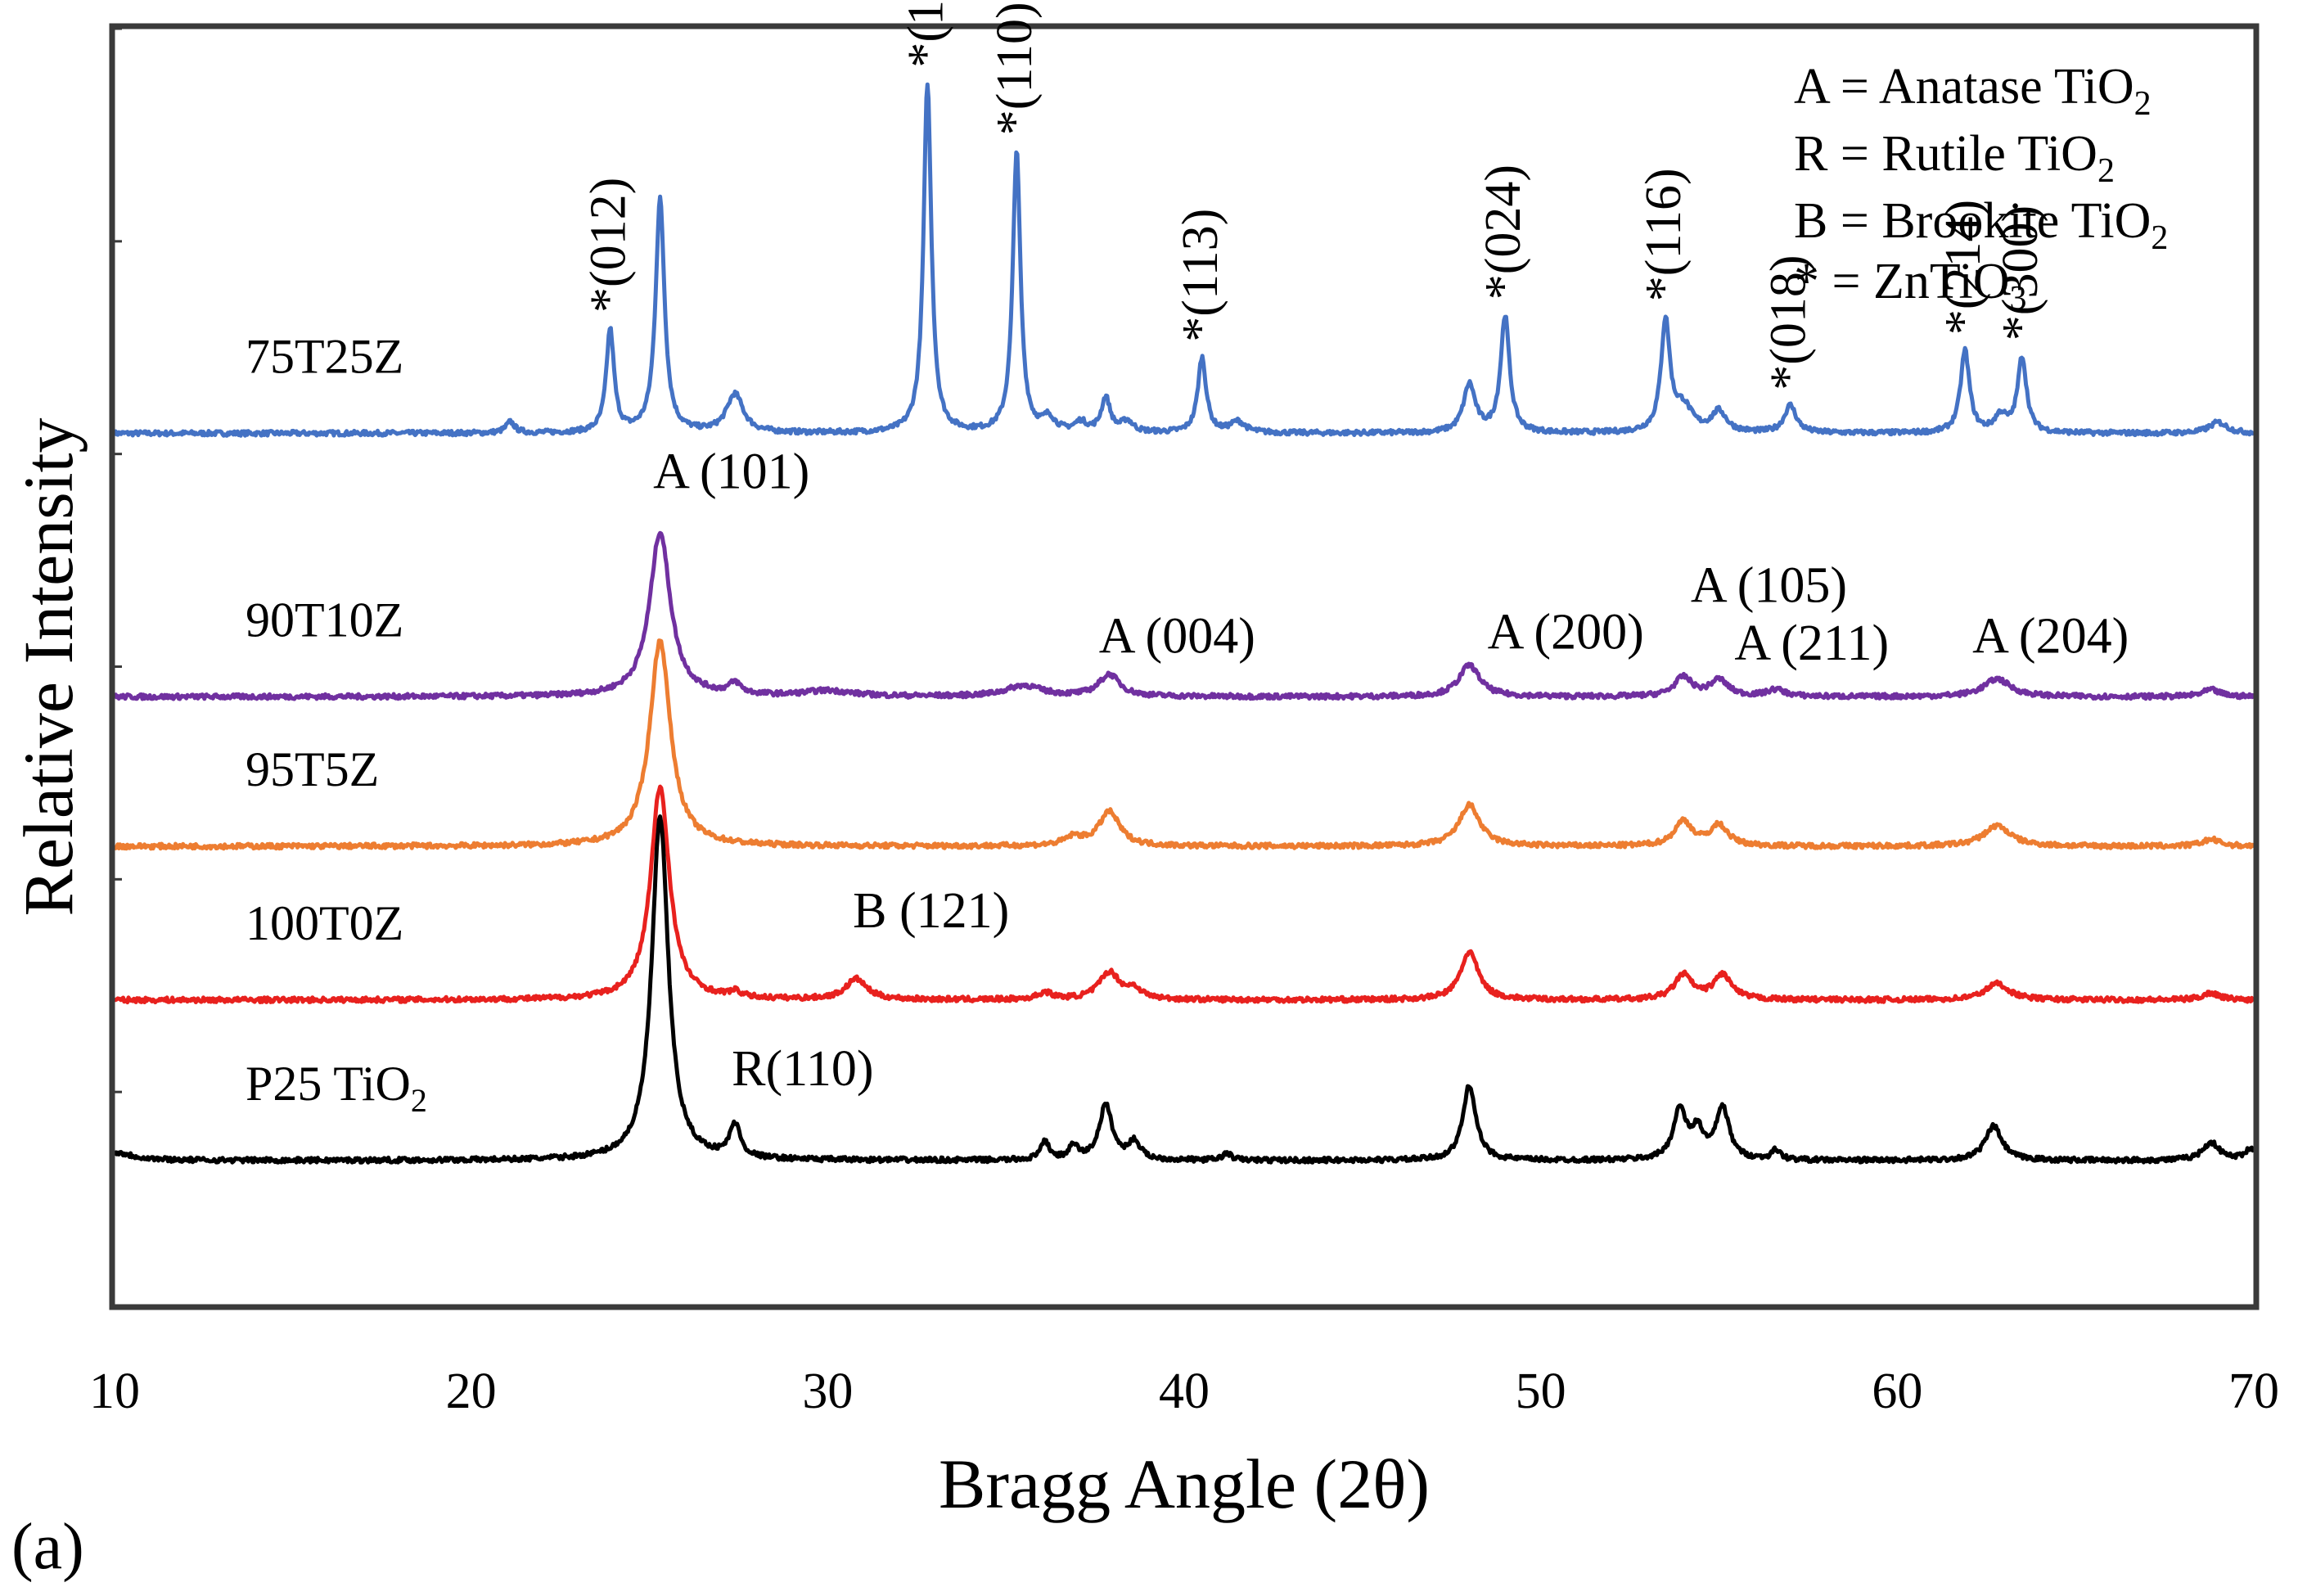  What do you see at coordinates (2050, 637) in the screenshot?
I see `peak-annotation: A (204)` at bounding box center [2050, 637].